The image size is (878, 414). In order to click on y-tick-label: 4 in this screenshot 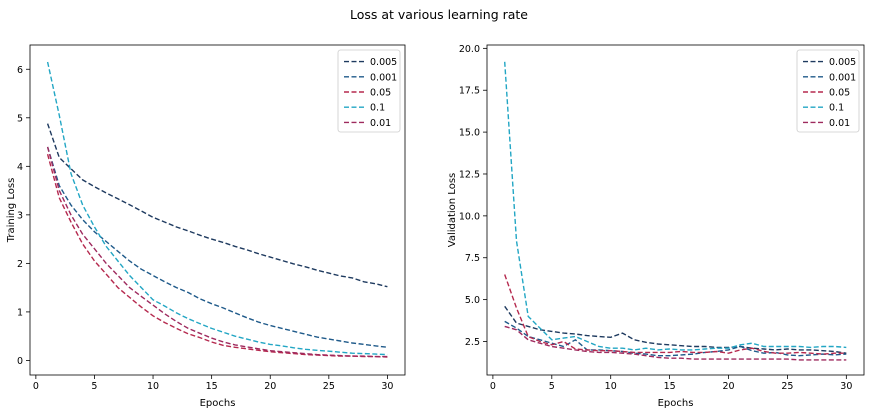, I will do `click(20, 167)`.